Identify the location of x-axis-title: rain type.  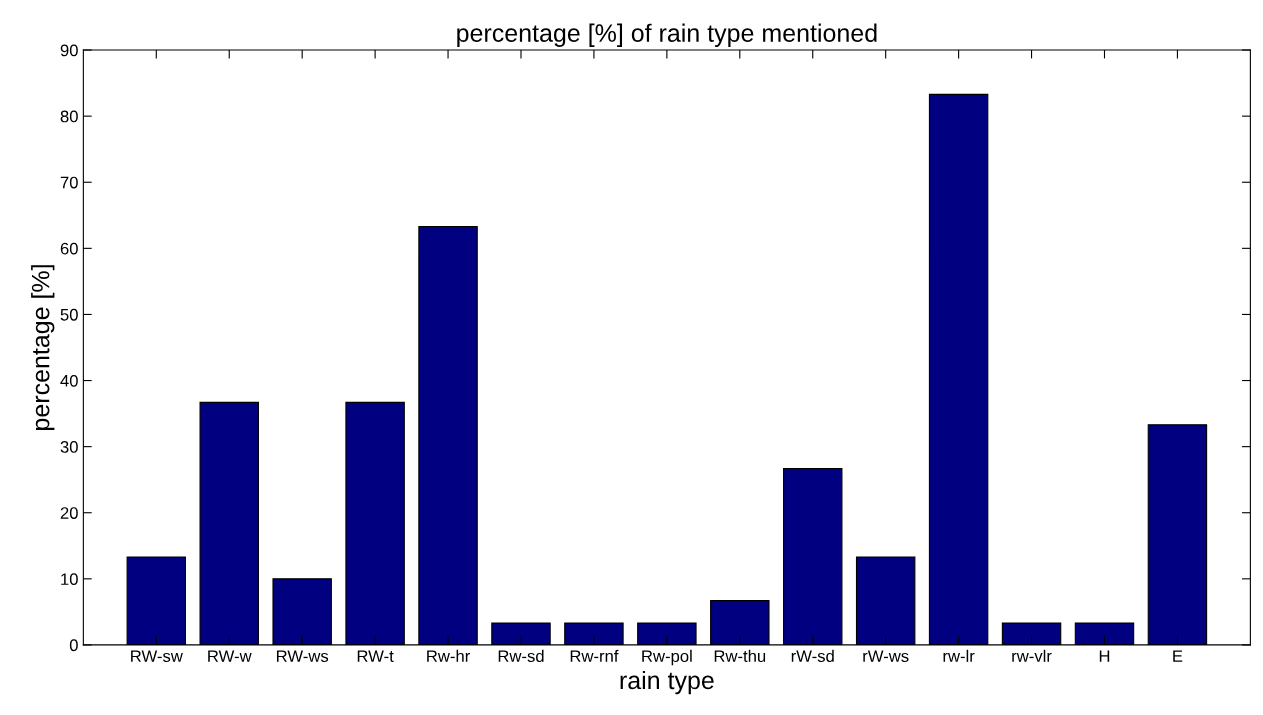
(667, 682).